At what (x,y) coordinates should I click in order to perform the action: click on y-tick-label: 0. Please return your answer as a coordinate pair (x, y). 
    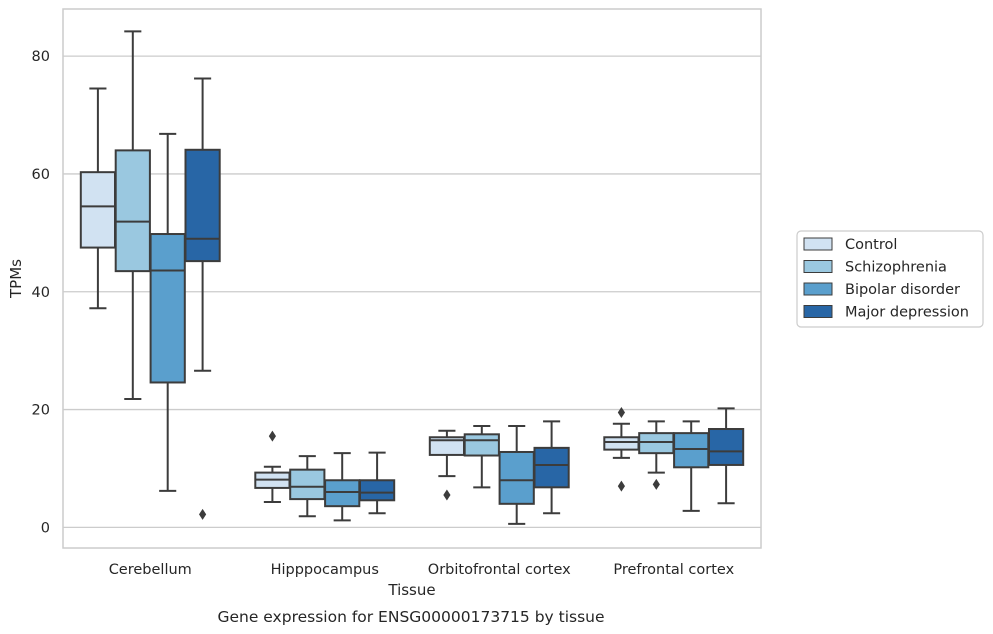
    Looking at the image, I should click on (45, 528).